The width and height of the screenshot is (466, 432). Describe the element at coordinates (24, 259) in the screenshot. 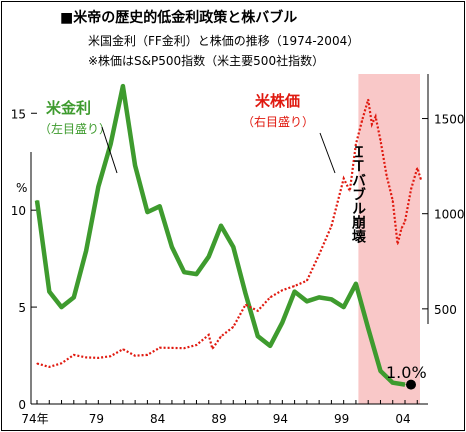

I see `left-axis-ticks: 0 5 10 15` at that location.